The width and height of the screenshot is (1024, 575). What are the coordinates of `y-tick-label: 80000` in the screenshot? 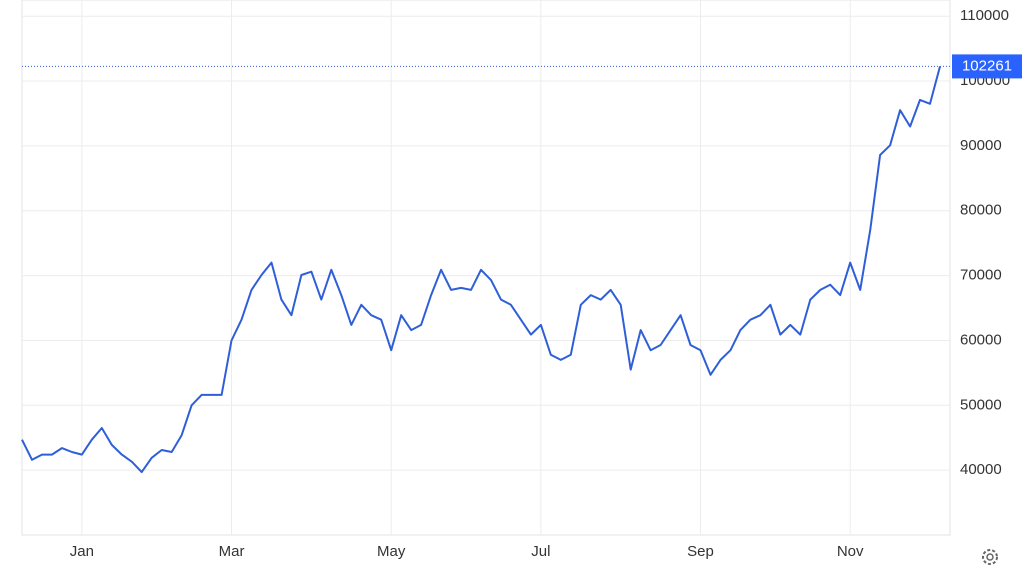 It's located at (981, 210).